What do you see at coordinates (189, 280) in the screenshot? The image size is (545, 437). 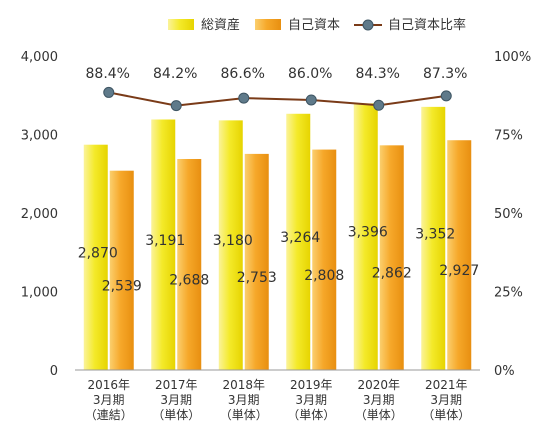 I see `data-label-equity-1: 2,688` at bounding box center [189, 280].